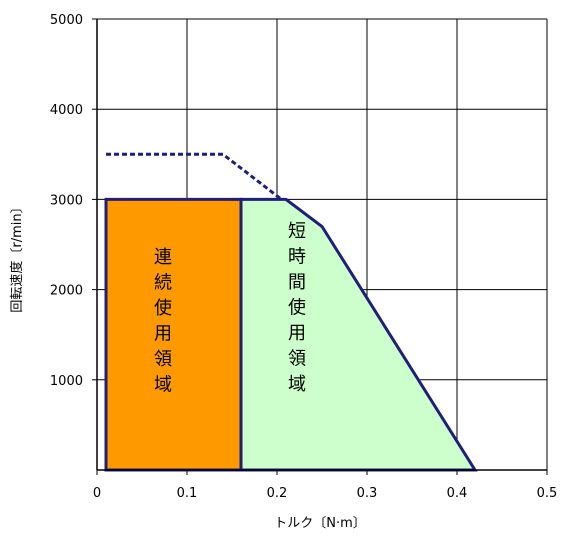 This screenshot has width=563, height=539. I want to click on y-tick-label: 2000, so click(66, 291).